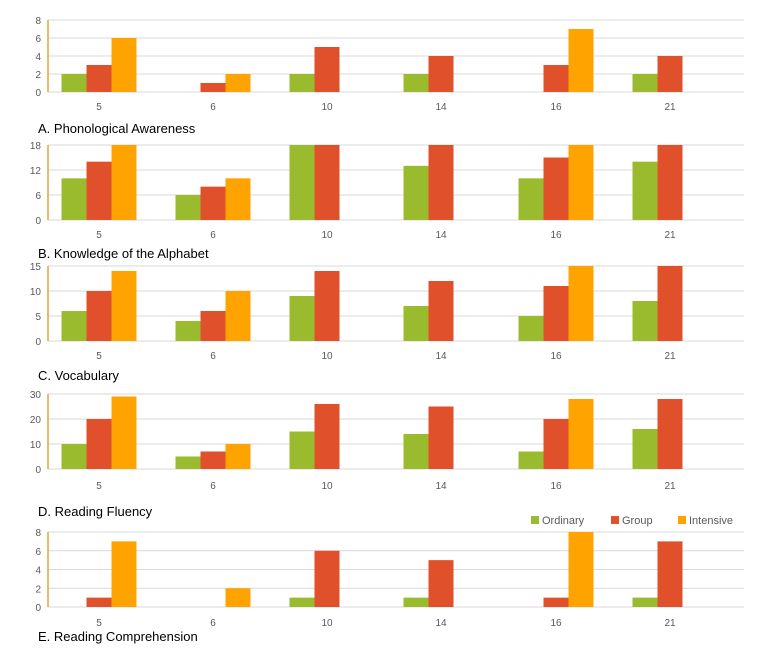 This screenshot has width=768, height=656. Describe the element at coordinates (711, 521) in the screenshot. I see `legend-label-intensive: Intensive` at that location.